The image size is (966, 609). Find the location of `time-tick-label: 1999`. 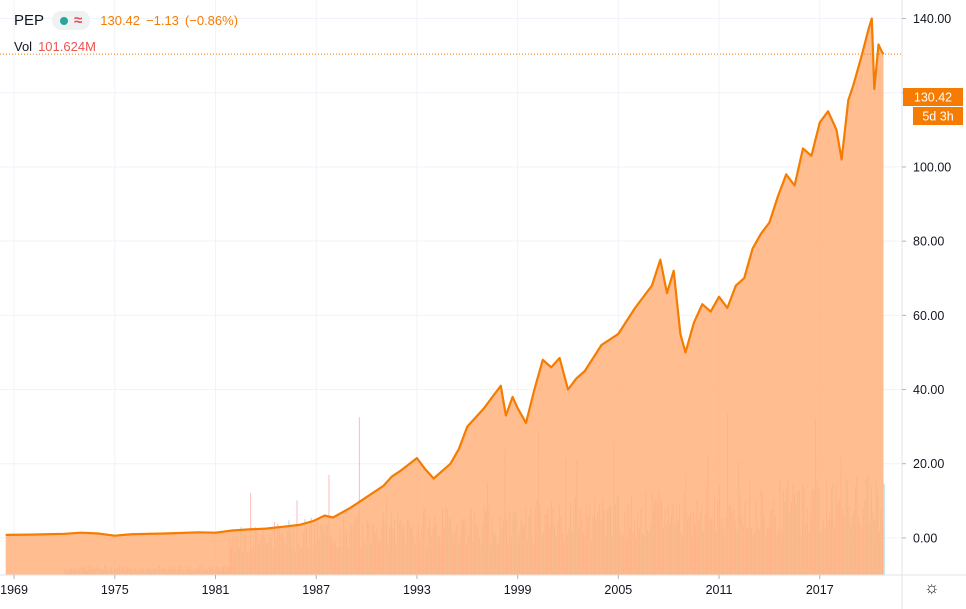

time-tick-label: 1999 is located at coordinates (518, 590).